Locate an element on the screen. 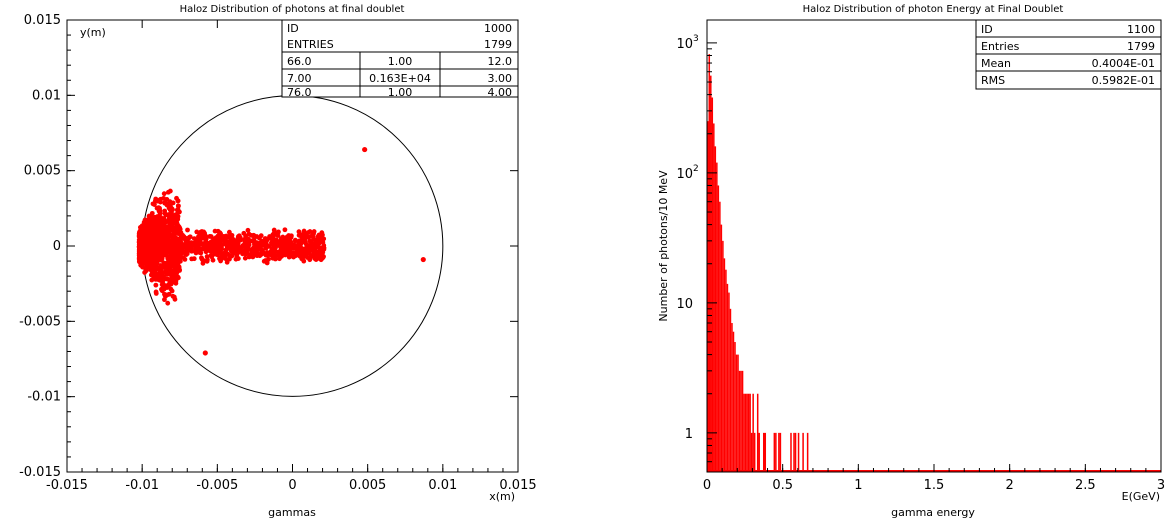  photon-outlier-point is located at coordinates (205, 353).